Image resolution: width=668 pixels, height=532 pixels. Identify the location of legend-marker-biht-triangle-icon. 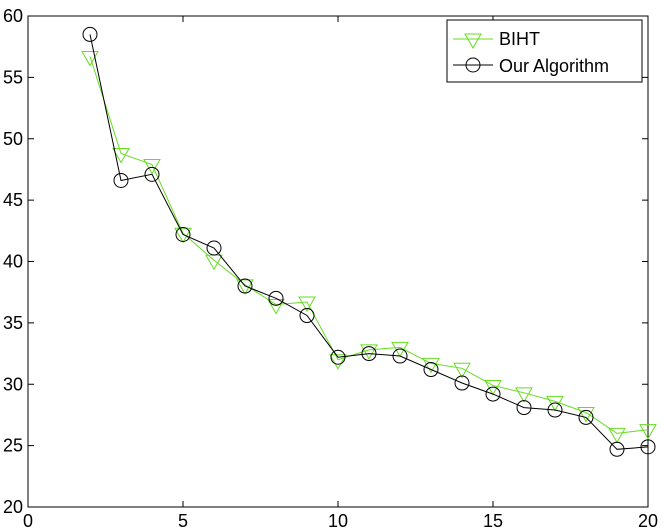
(473, 41).